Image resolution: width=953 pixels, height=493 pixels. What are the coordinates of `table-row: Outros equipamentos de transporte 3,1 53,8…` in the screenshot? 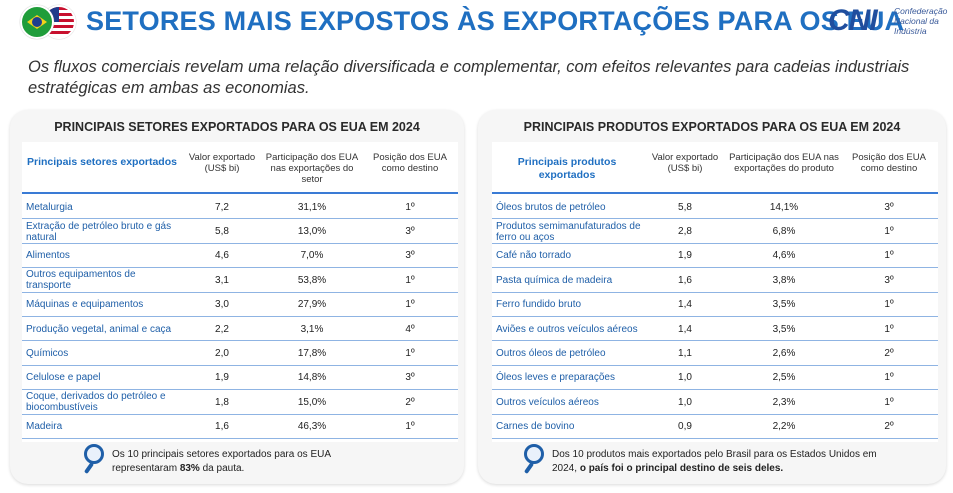 It's located at (240, 280).